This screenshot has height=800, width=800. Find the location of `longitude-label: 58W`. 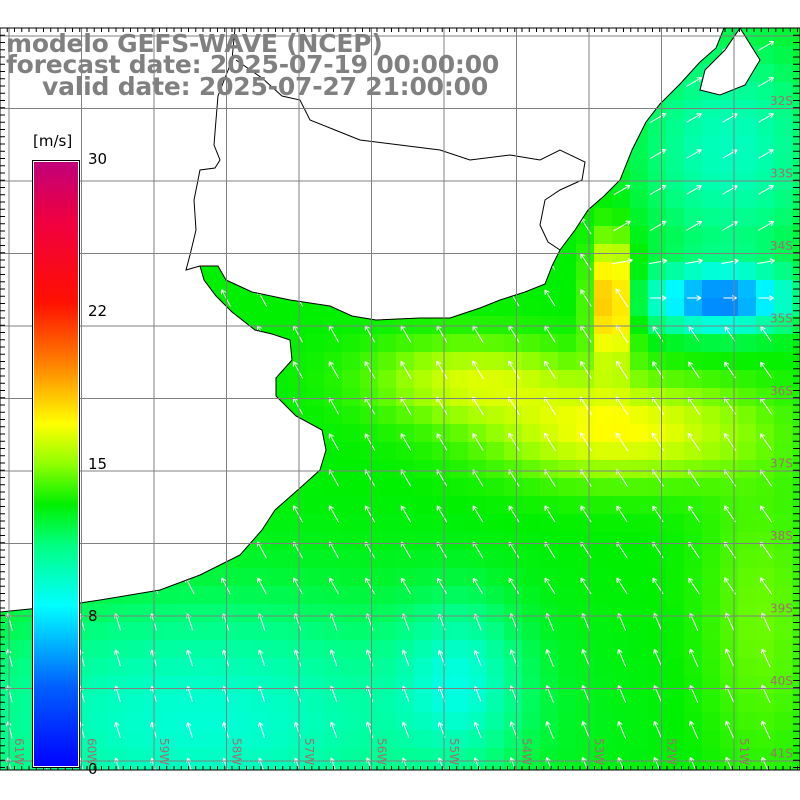

longitude-label: 58W is located at coordinates (237, 751).